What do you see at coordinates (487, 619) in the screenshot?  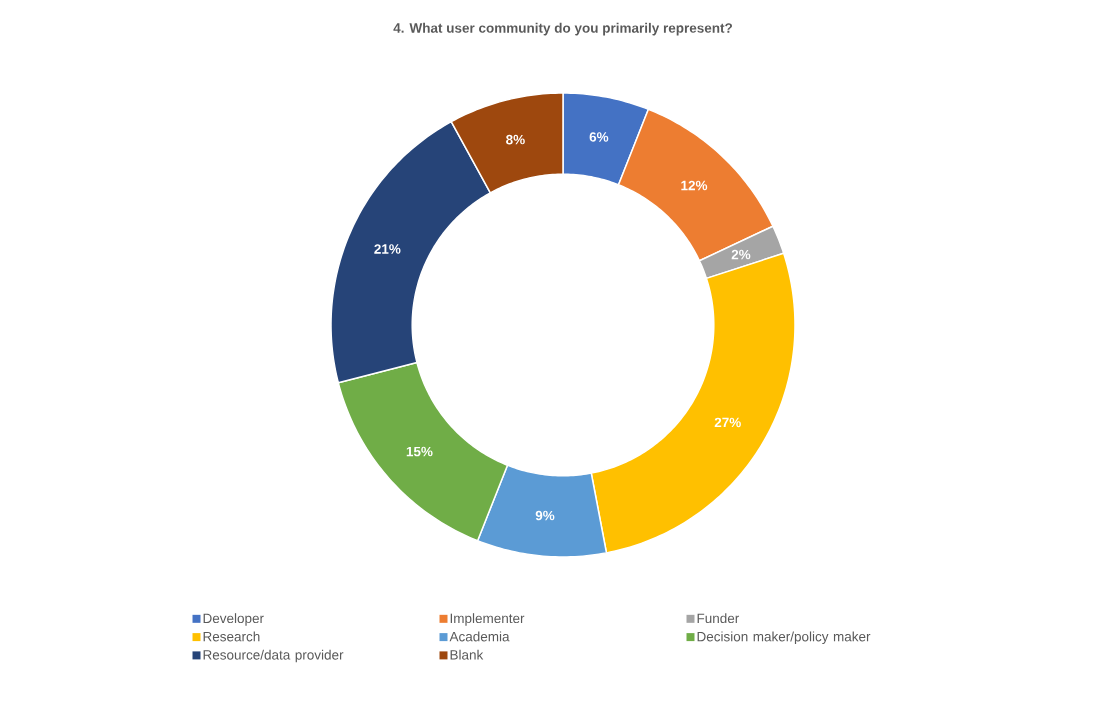 I see `legend-label: Implementer` at bounding box center [487, 619].